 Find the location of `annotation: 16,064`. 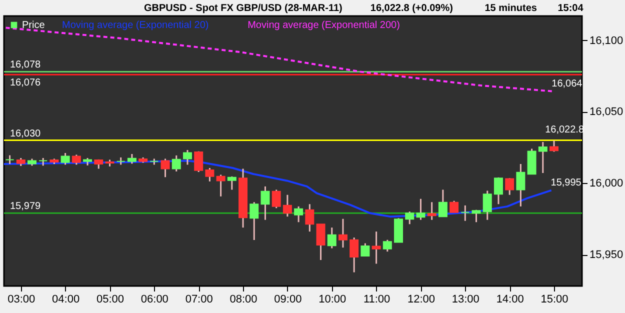

annotation: 16,064 is located at coordinates (567, 84).